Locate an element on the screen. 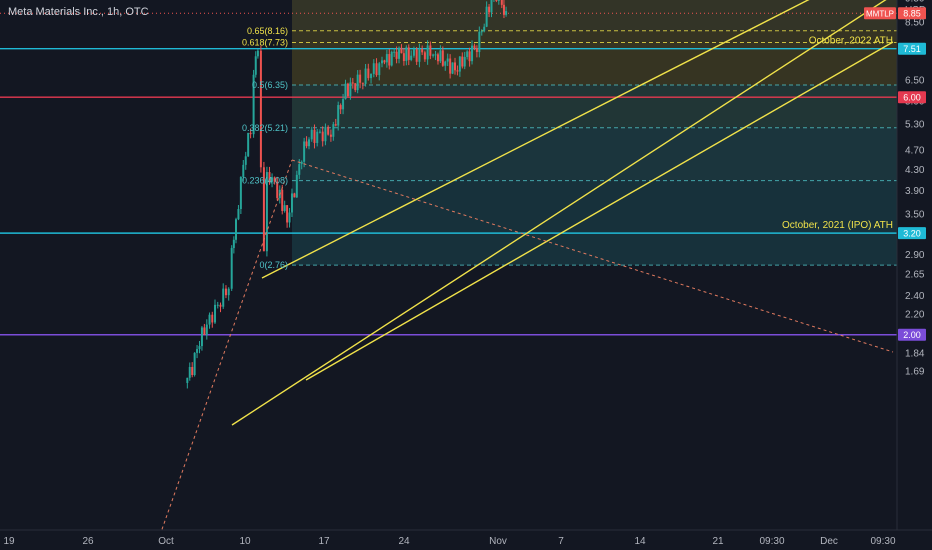 The height and width of the screenshot is (550, 932). fib-label: 0.618(7.73) is located at coordinates (265, 42).